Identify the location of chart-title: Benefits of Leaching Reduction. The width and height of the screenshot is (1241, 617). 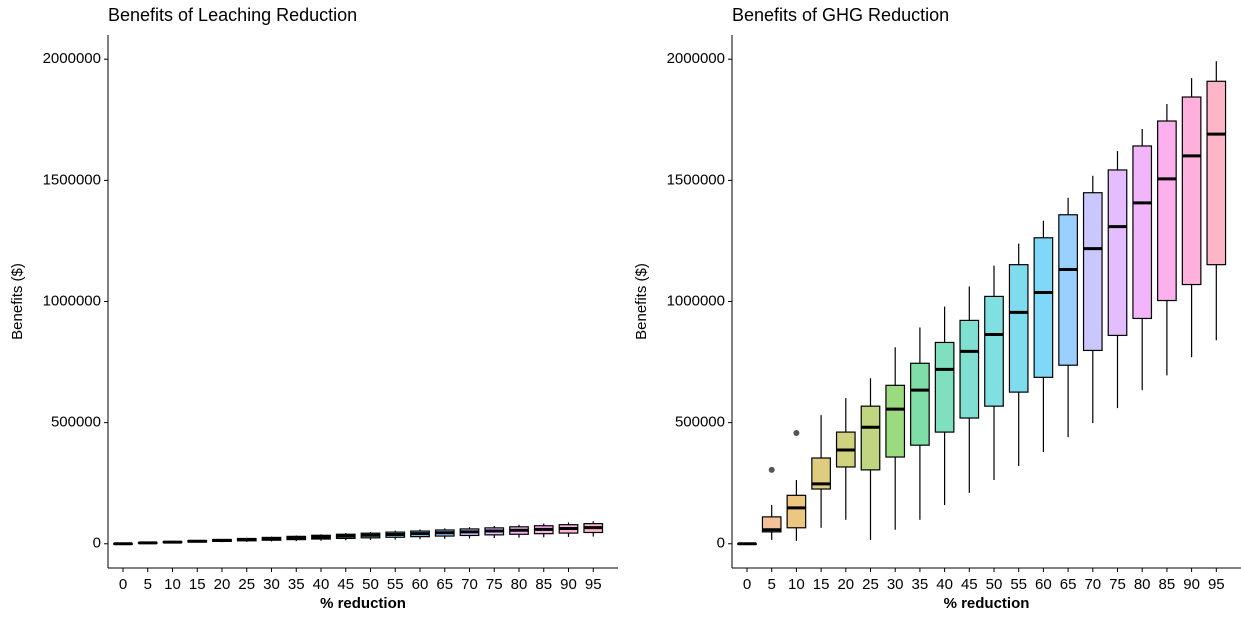
(232, 15).